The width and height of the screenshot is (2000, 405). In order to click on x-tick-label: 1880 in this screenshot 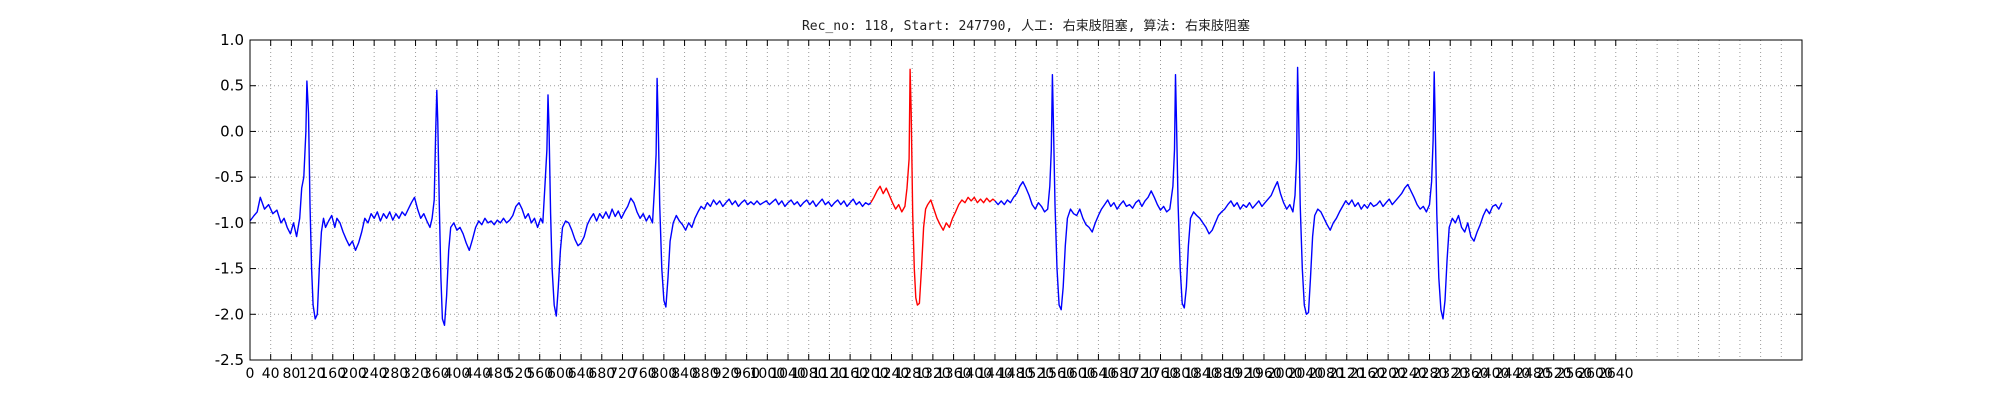, I will do `click(1223, 374)`.